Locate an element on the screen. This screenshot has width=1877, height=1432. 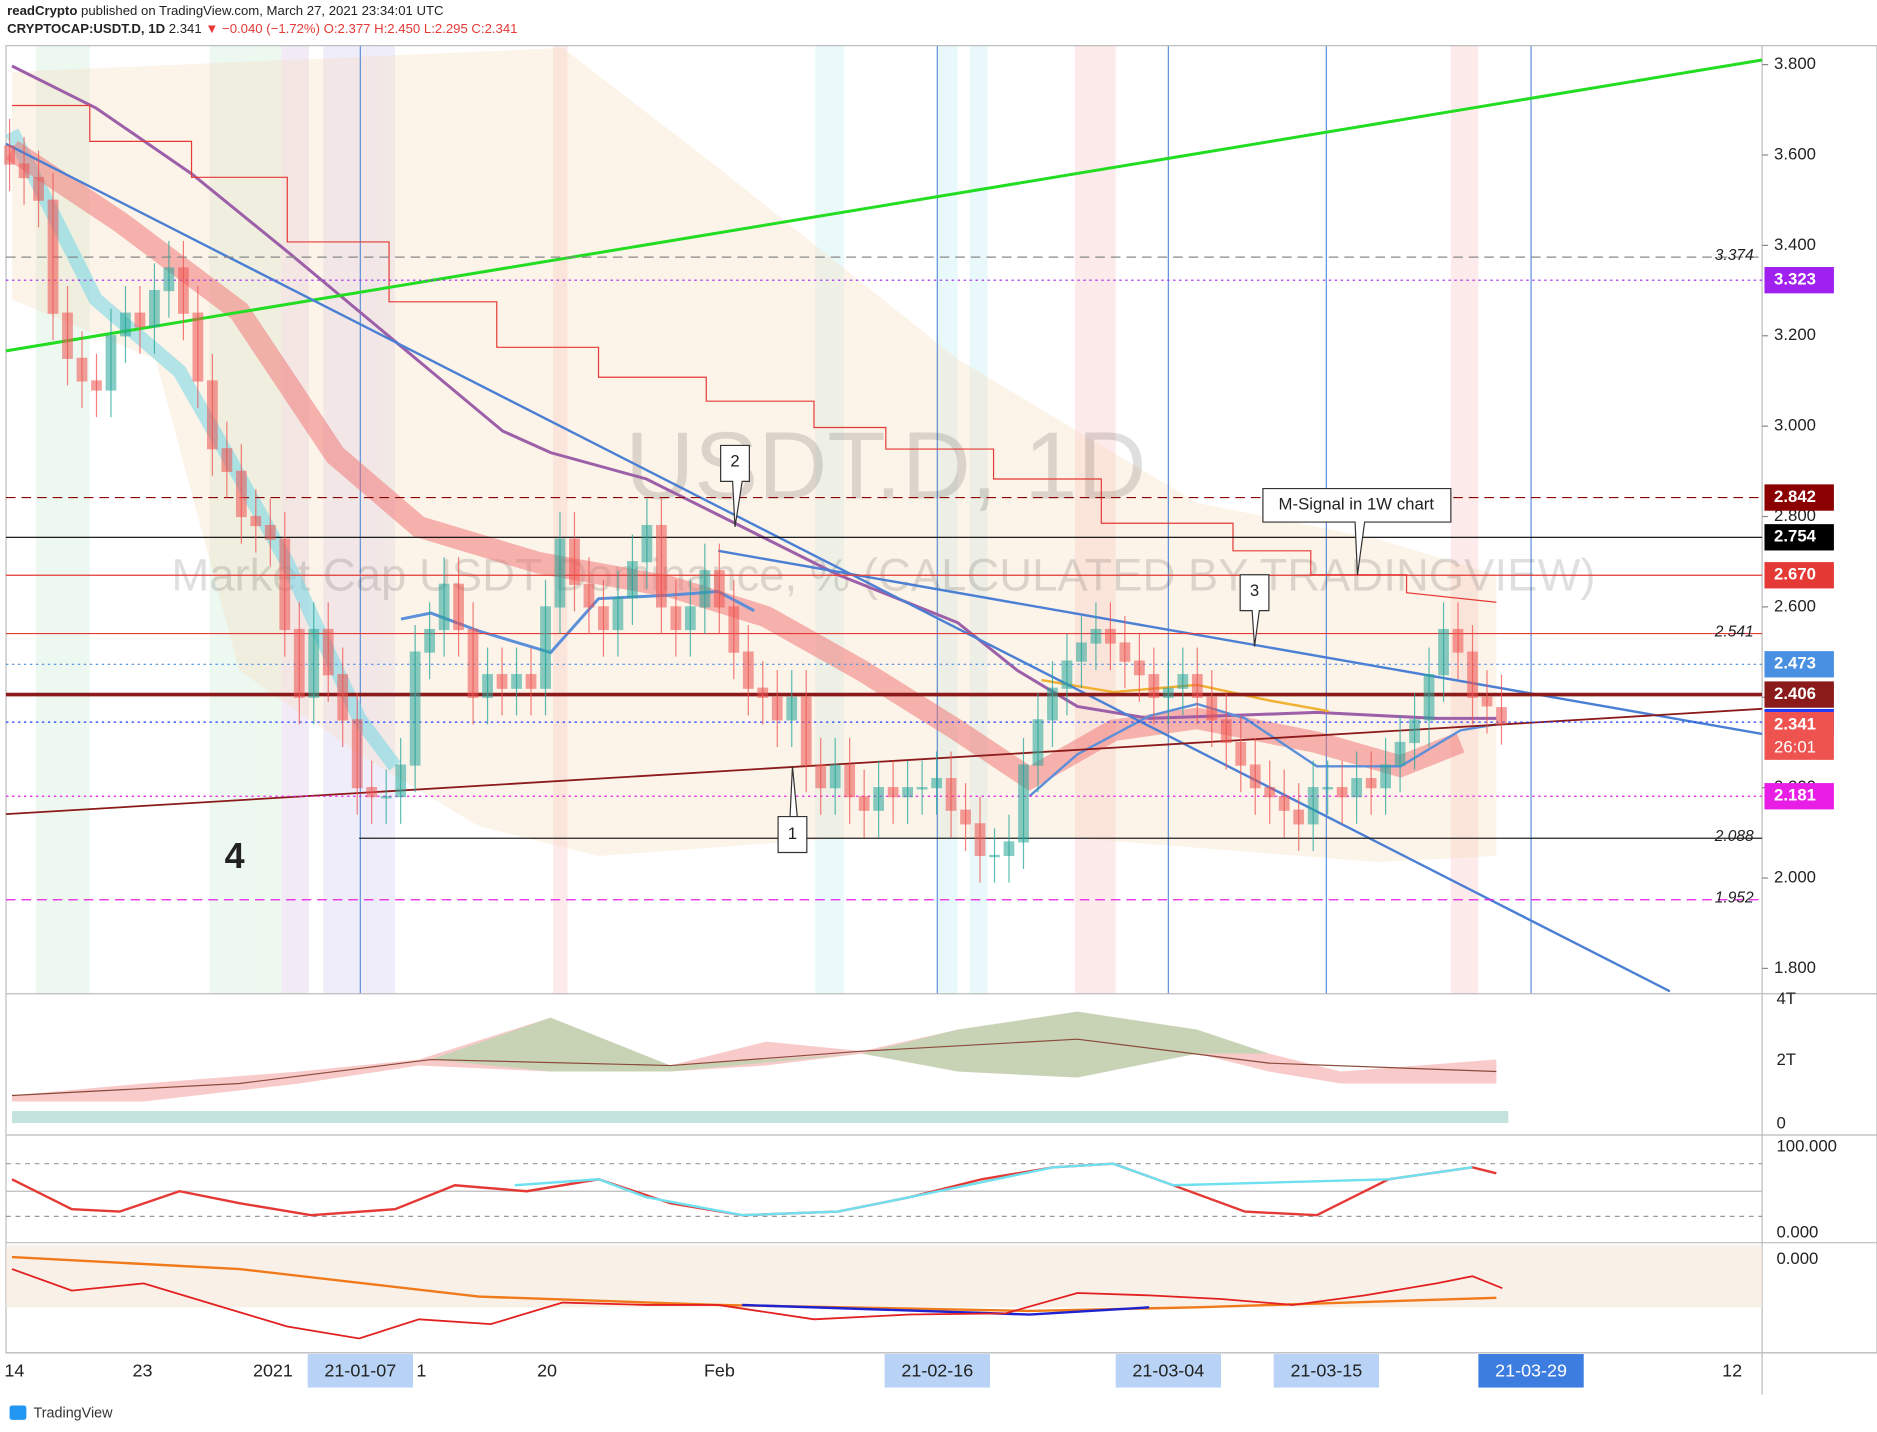
author: readCrypto is located at coordinates (42, 11).